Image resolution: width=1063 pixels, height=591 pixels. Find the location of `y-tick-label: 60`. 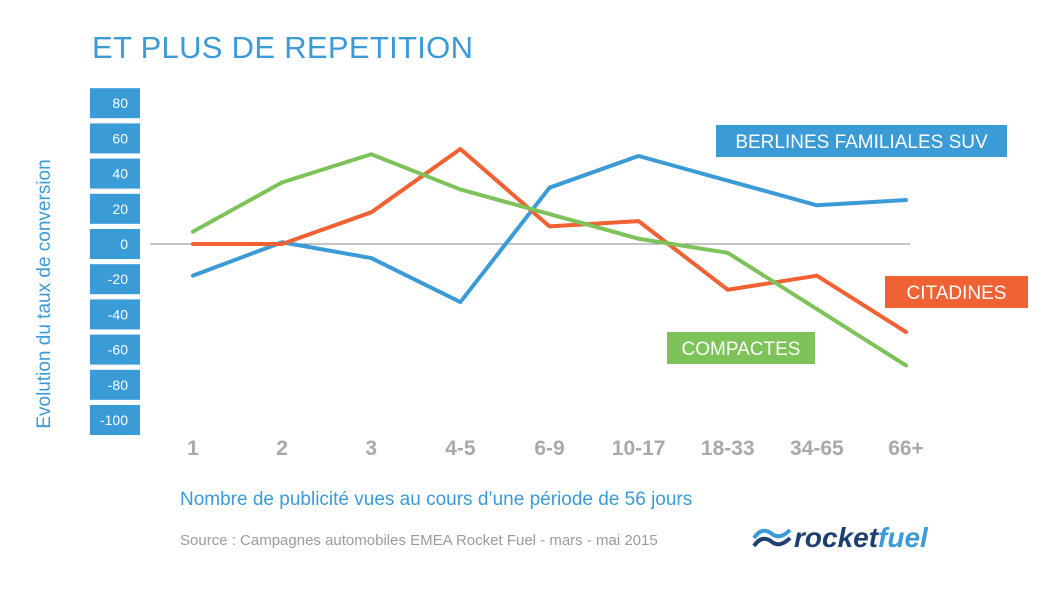

y-tick-label: 60 is located at coordinates (120, 138).